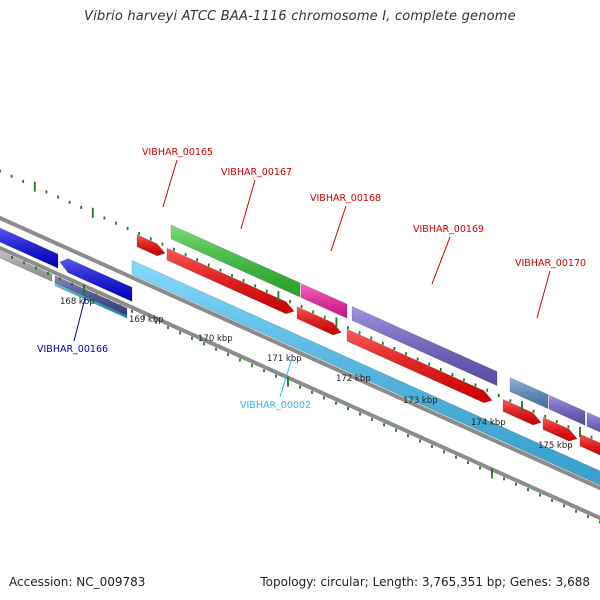 This screenshot has width=600, height=600. I want to click on gene-00169-cds, so click(419, 366).